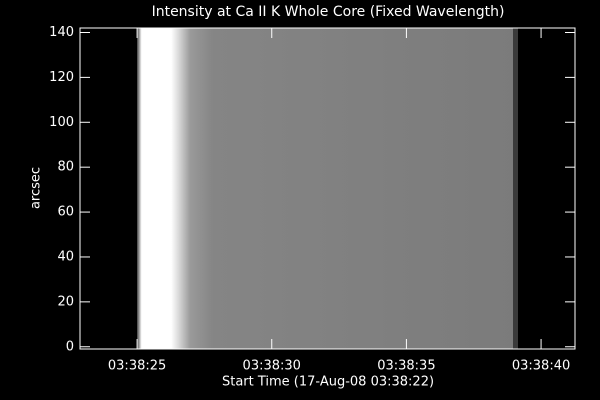 Image resolution: width=600 pixels, height=400 pixels. Describe the element at coordinates (36, 188) in the screenshot. I see `y-axis-label: arcsec` at that location.